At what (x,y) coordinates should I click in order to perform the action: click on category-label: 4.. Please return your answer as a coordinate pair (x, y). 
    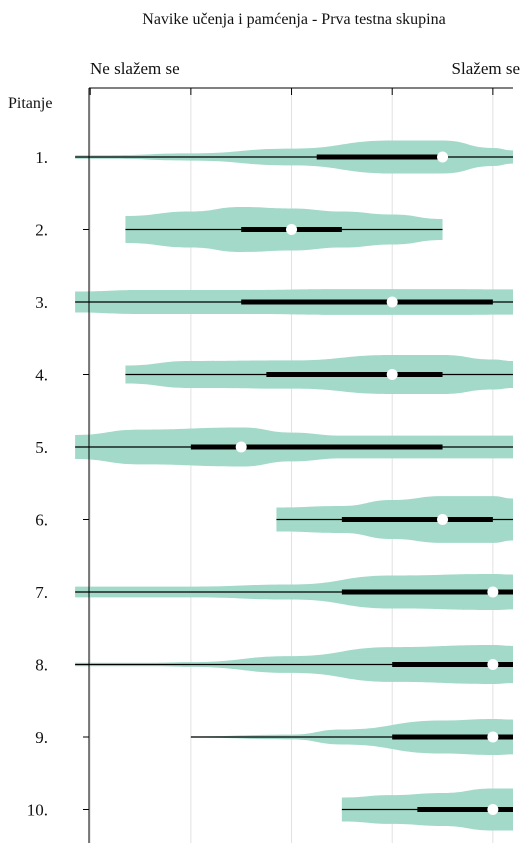
    Looking at the image, I should click on (41, 375).